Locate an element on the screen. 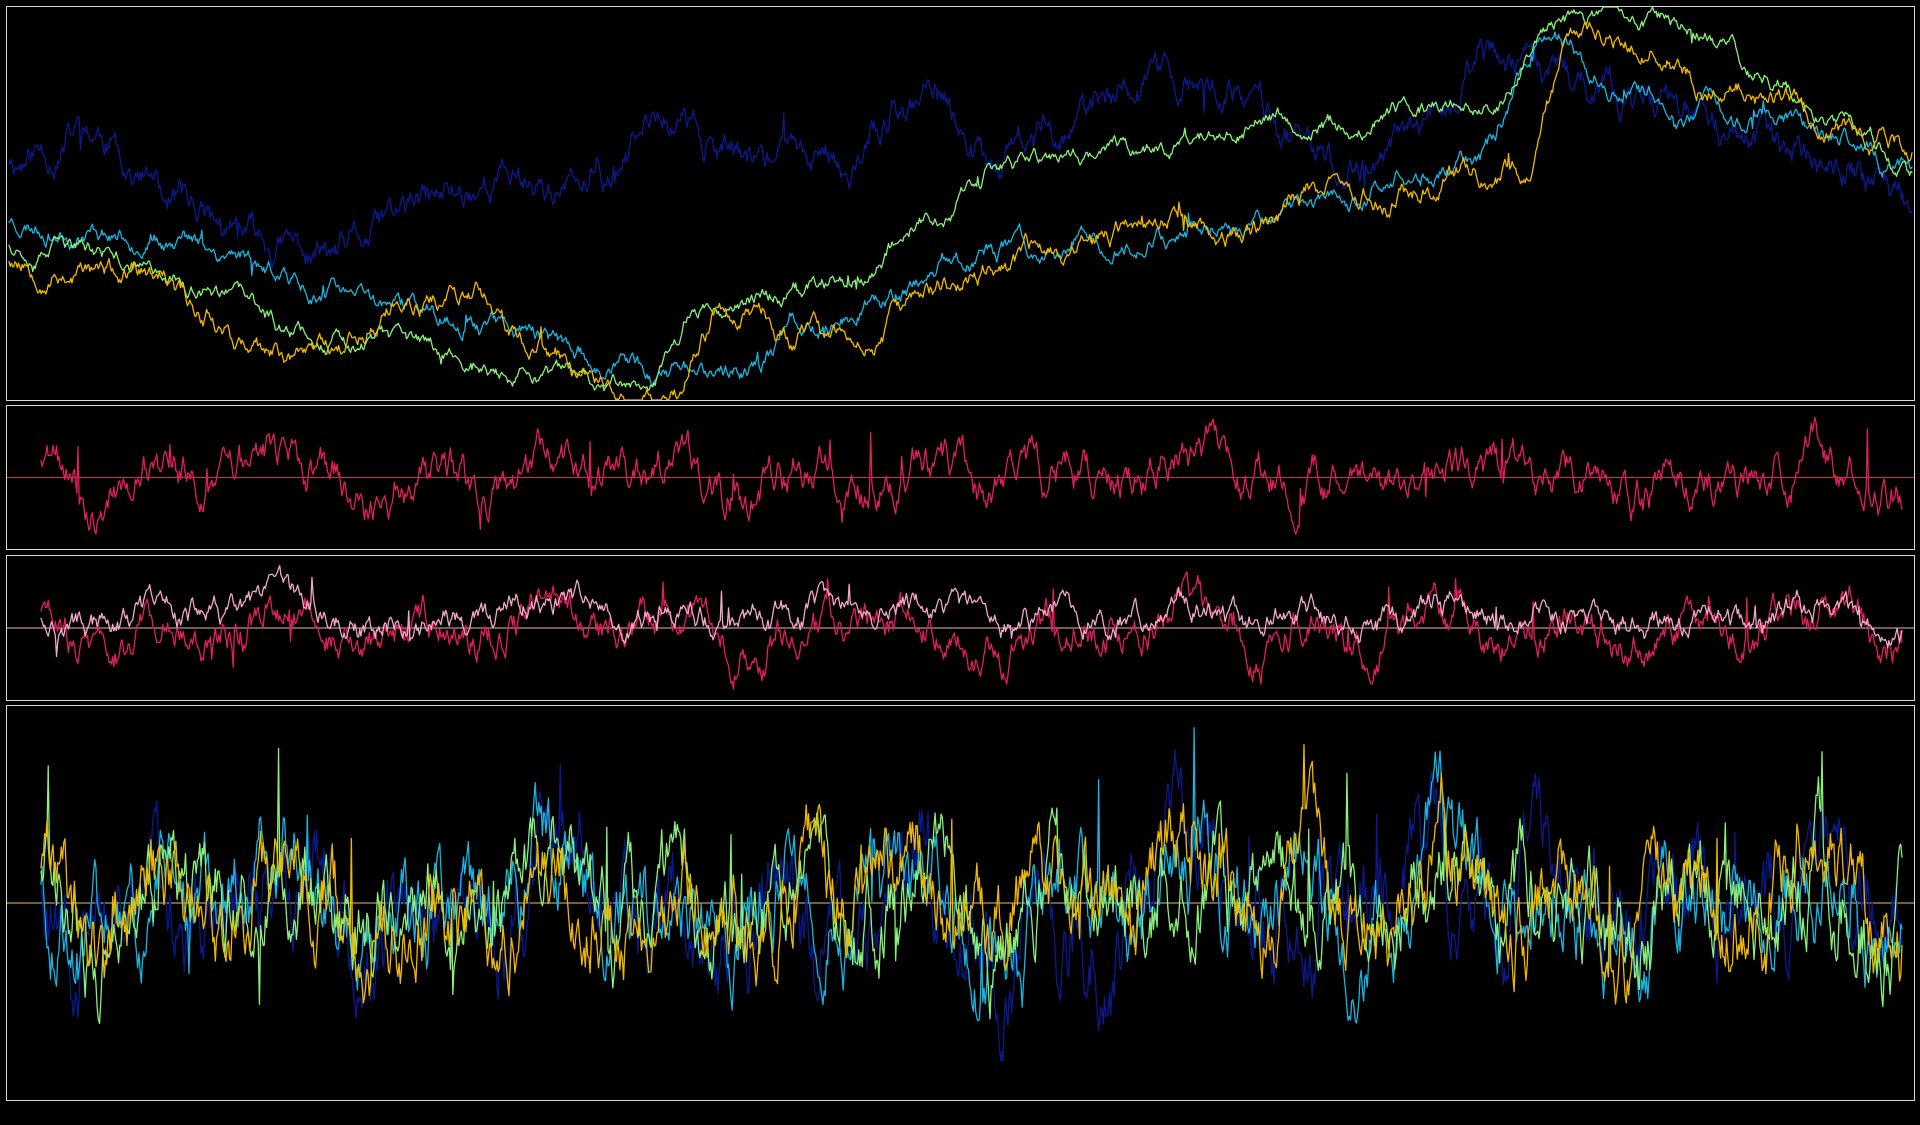 The height and width of the screenshot is (1125, 1920). momentum-panel is located at coordinates (960, 477).